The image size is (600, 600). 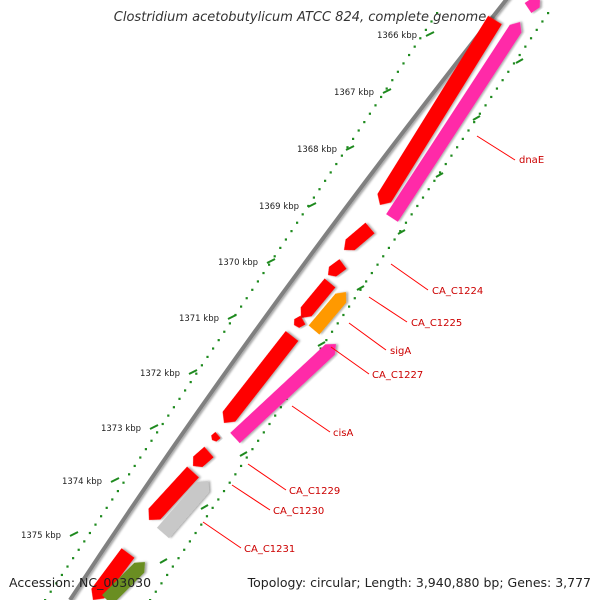 I want to click on gene-red-1227-shape, so click(x=260, y=377).